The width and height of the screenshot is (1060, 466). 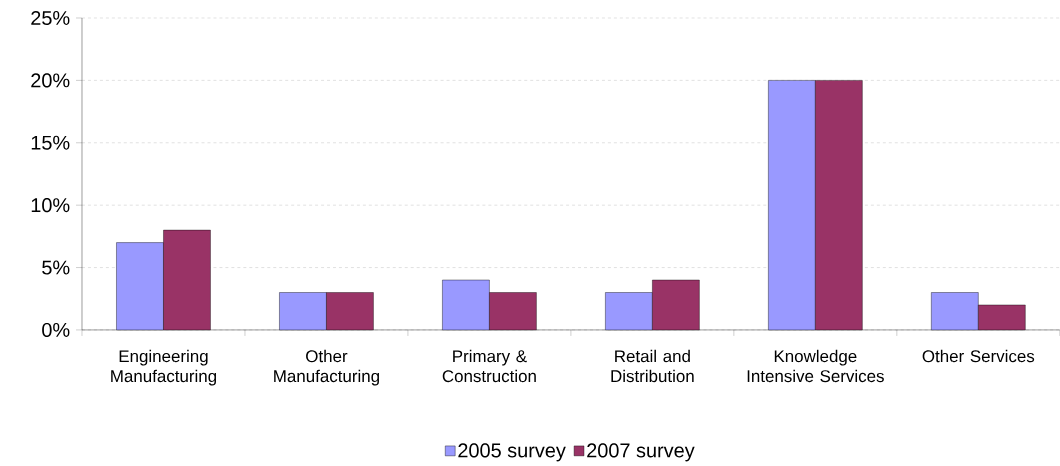 What do you see at coordinates (641, 452) in the screenshot?
I see `legend-label: 2007 survey` at bounding box center [641, 452].